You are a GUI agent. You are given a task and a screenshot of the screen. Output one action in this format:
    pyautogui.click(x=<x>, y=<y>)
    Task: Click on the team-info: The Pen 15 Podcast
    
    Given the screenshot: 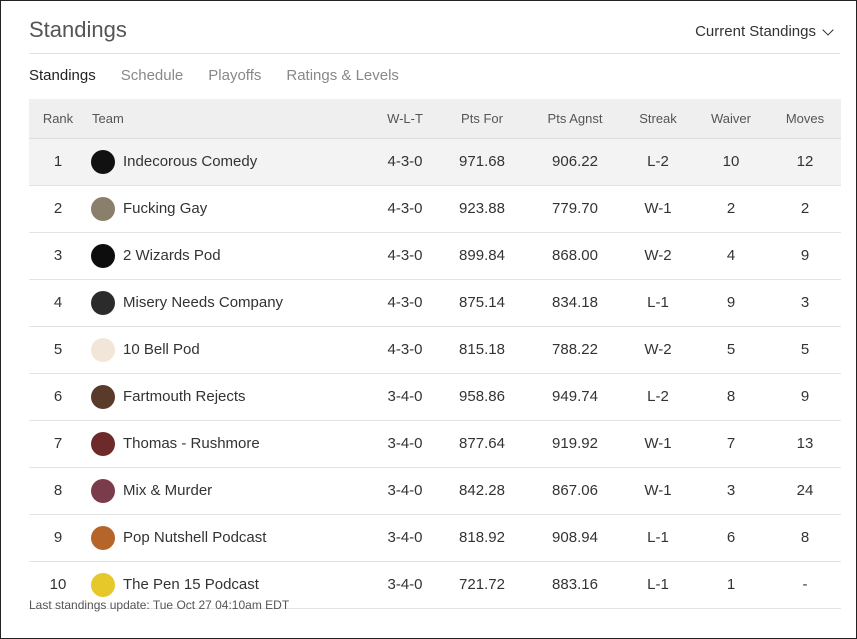 What is the action you would take?
    pyautogui.click(x=231, y=584)
    